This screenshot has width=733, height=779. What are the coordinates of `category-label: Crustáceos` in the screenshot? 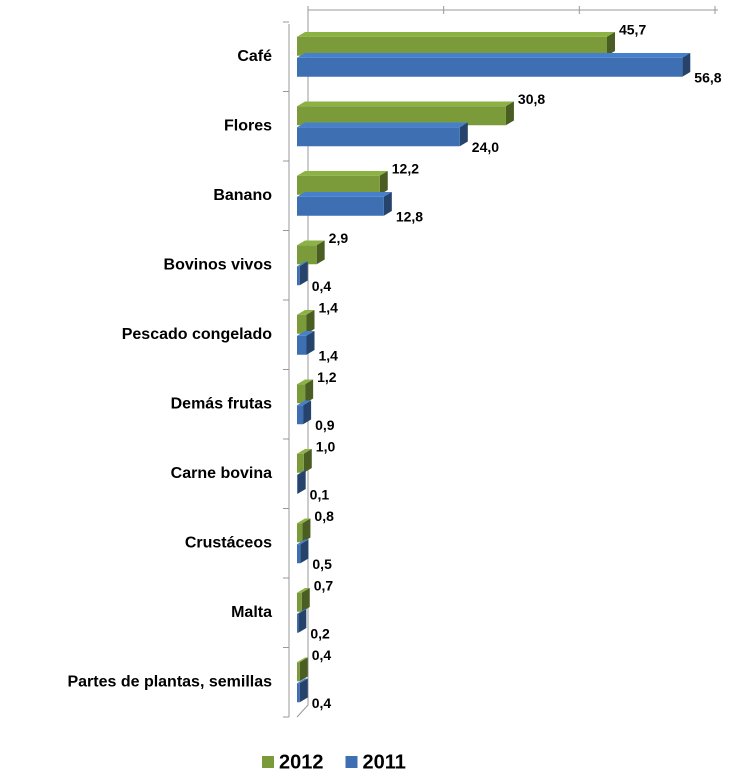 It's located at (228, 542).